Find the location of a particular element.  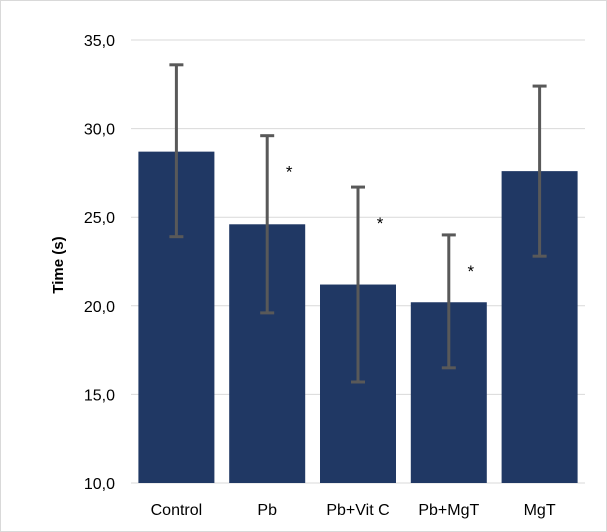

y-axis-label: Time (s) is located at coordinates (58, 264).